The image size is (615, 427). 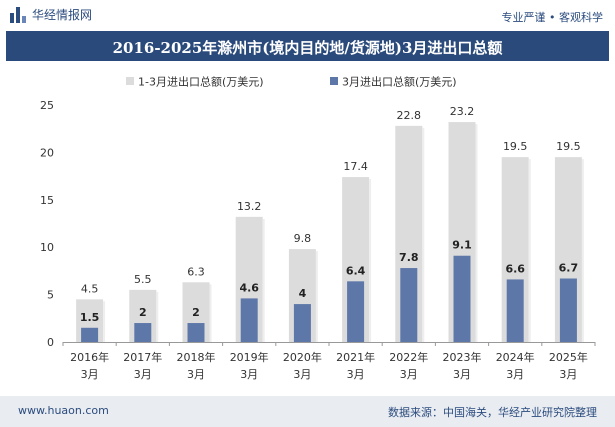 I want to click on data-source: 数据来源：中国海关，华经产业研究院整理, so click(x=492, y=412).